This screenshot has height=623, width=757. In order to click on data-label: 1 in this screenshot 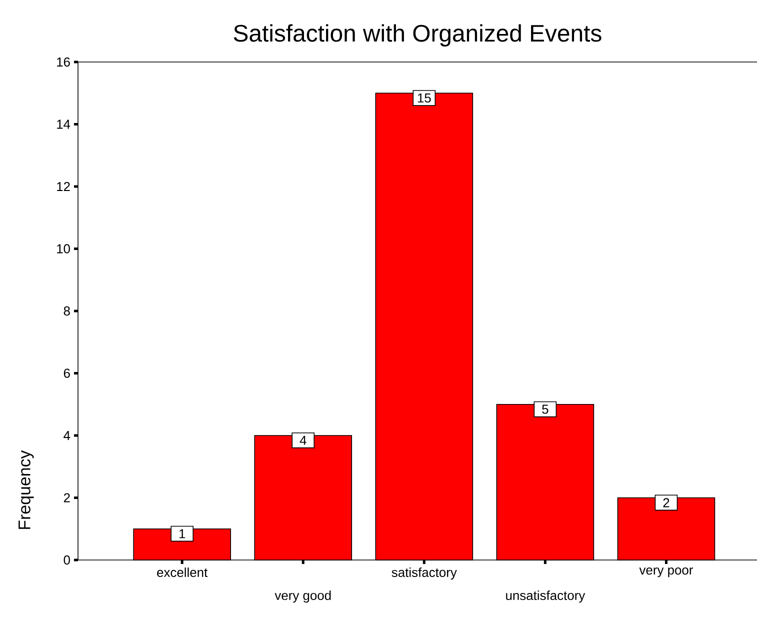, I will do `click(182, 533)`.